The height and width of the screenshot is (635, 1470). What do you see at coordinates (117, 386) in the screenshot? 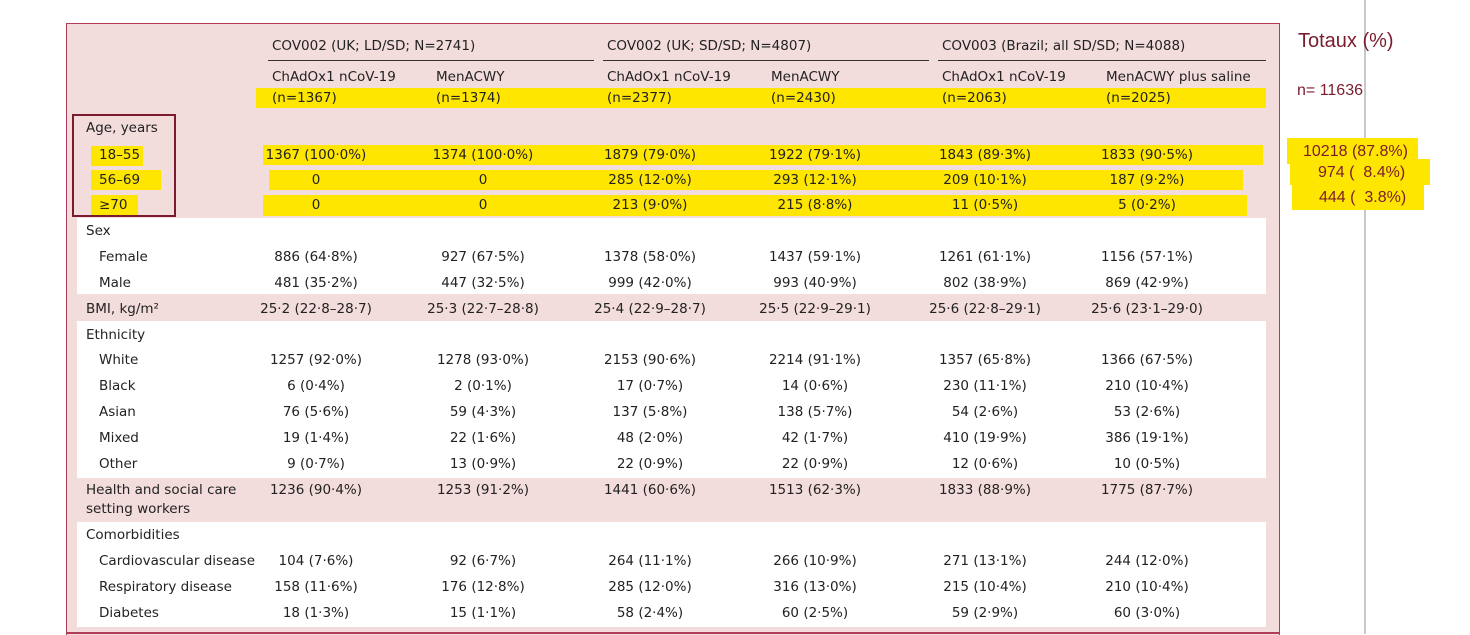
I see `row-label: Black` at bounding box center [117, 386].